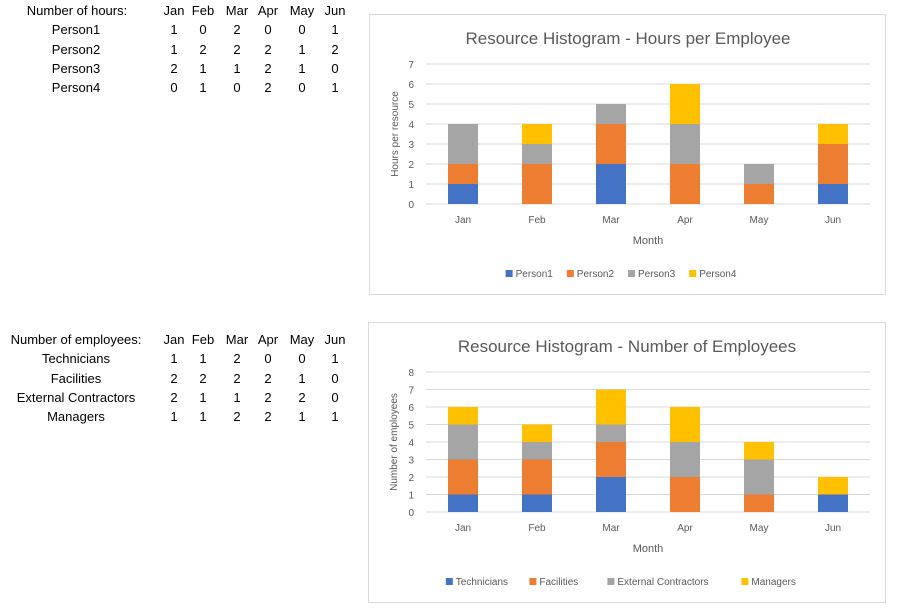 The height and width of the screenshot is (610, 902). Describe the element at coordinates (558, 582) in the screenshot. I see `legend-label: Facilities` at that location.